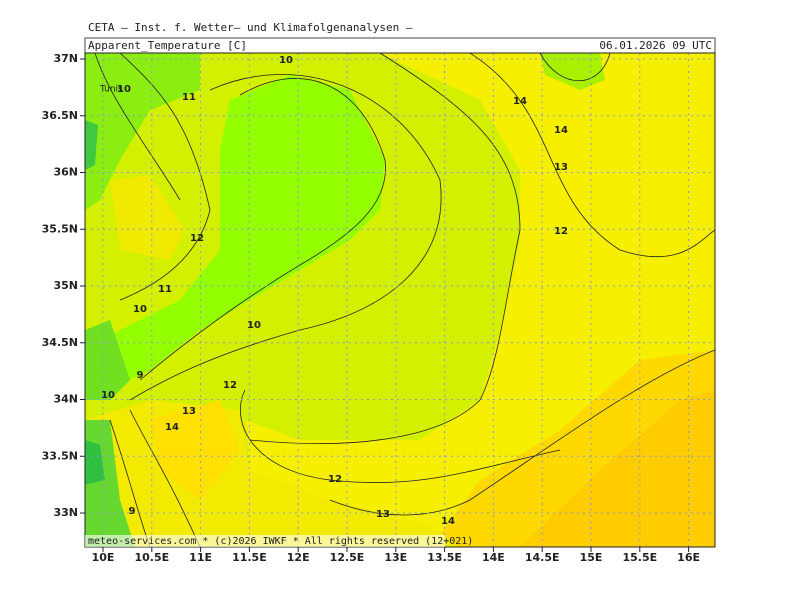 The width and height of the screenshot is (800, 600). I want to click on lat-label: 36.5N, so click(60, 115).